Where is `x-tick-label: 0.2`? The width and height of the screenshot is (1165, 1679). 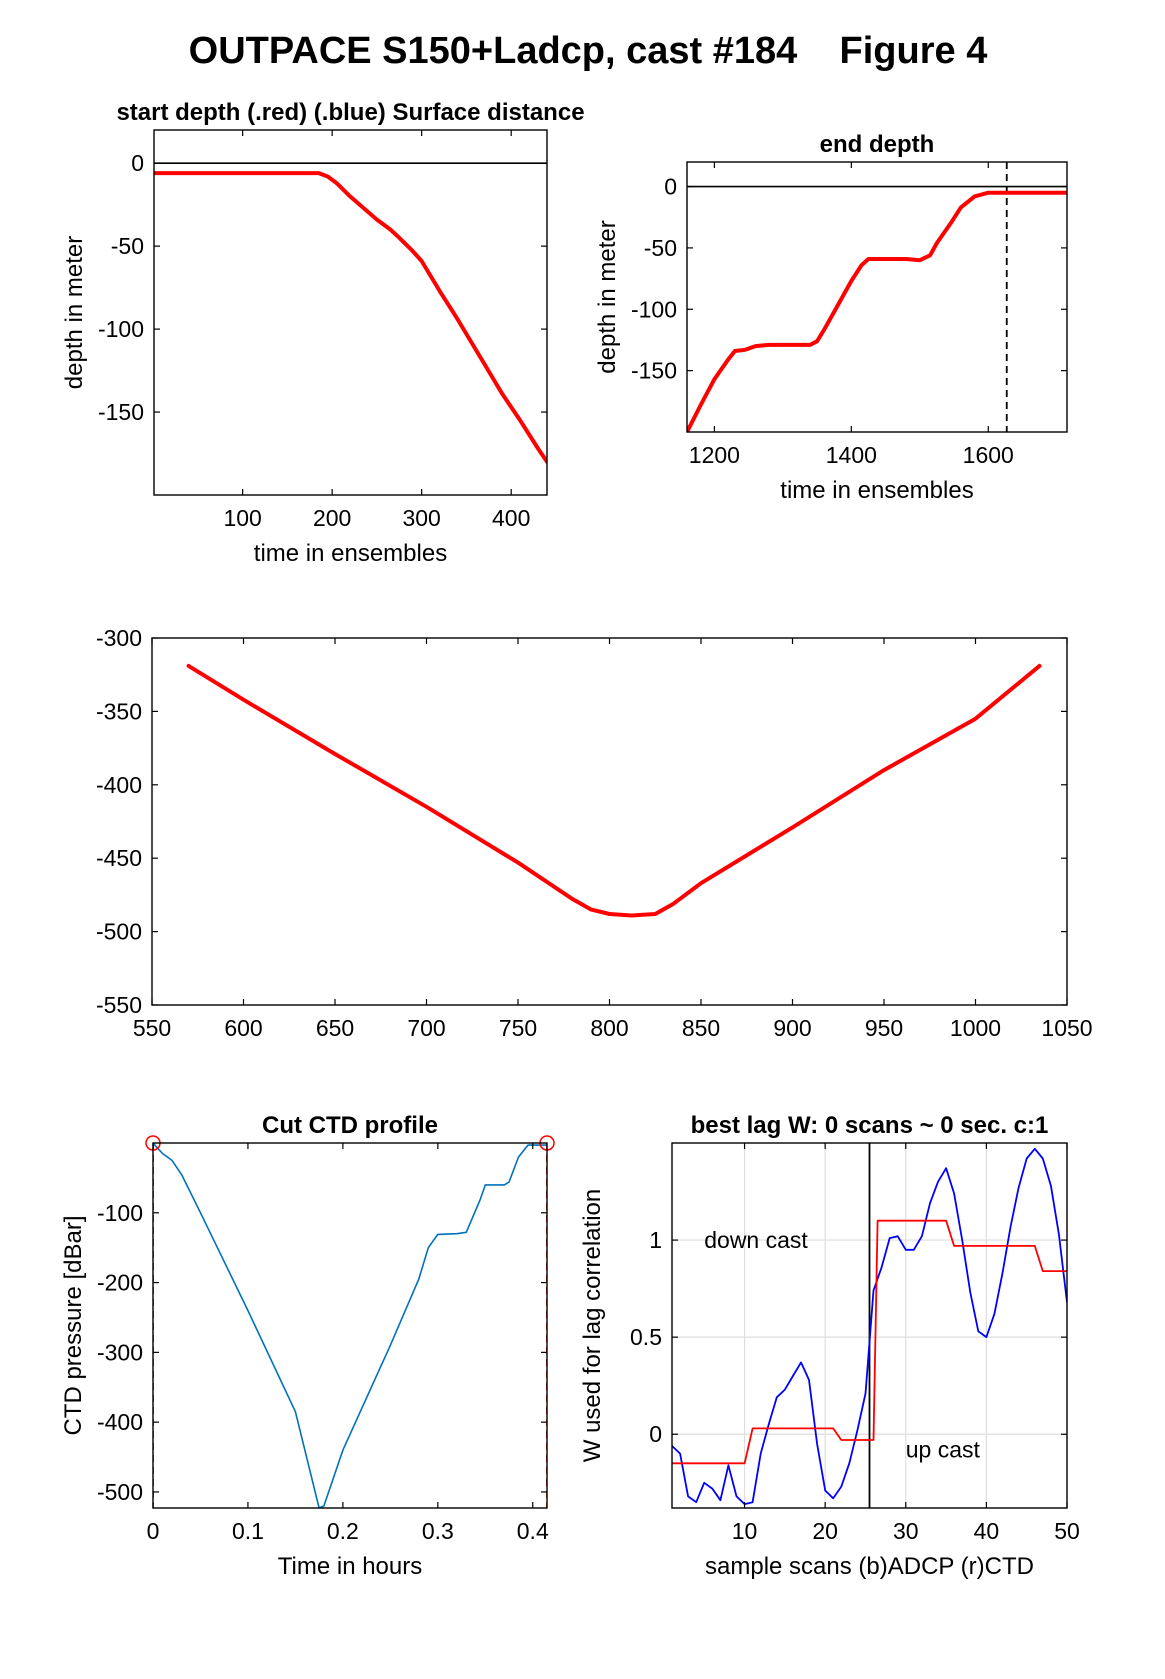
x-tick-label: 0.2 is located at coordinates (343, 1531).